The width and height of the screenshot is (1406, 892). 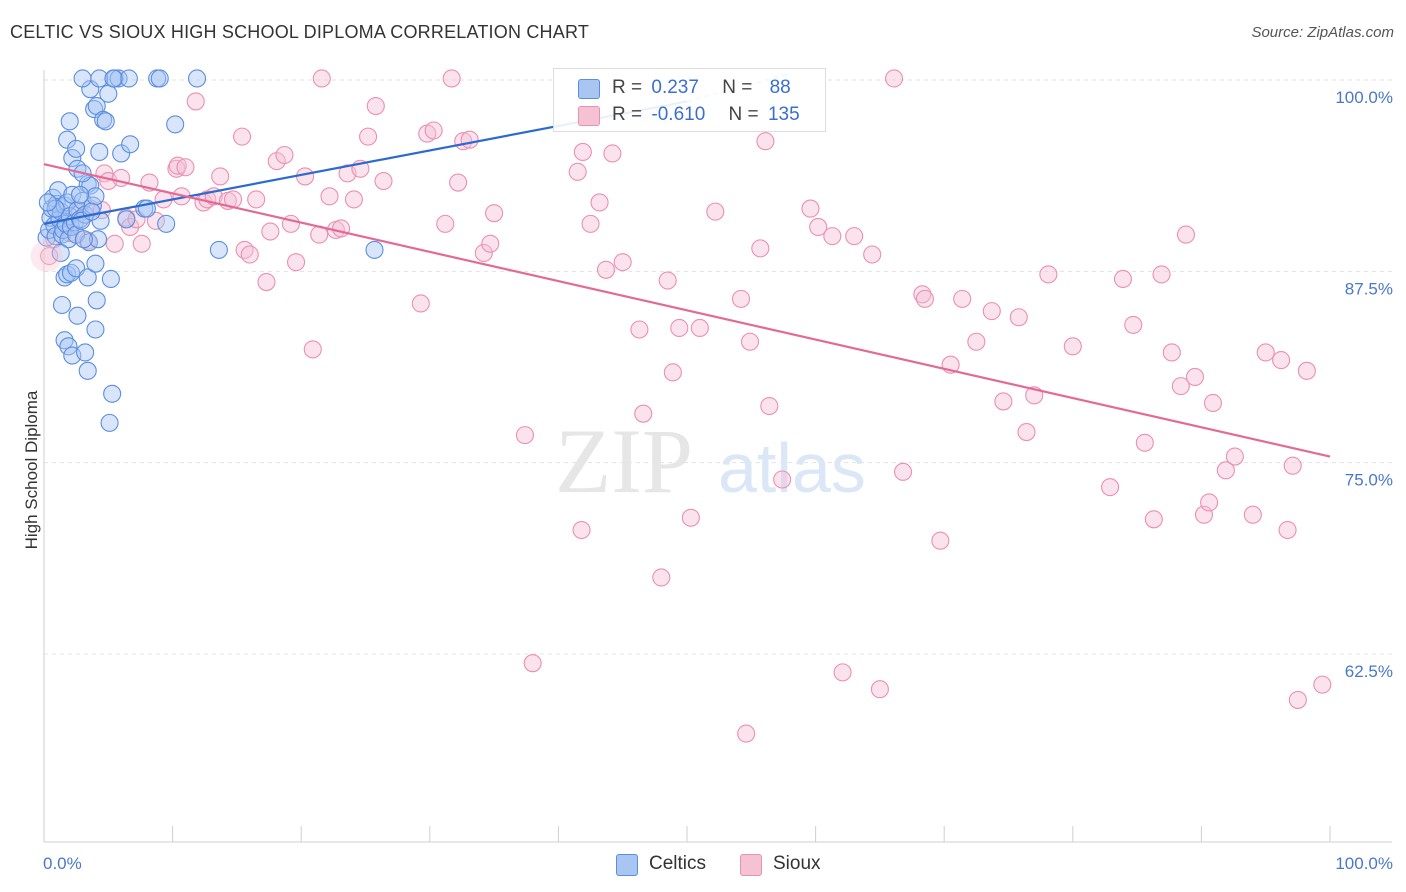 What do you see at coordinates (797, 863) in the screenshot?
I see `sioux-legend-label: Sioux` at bounding box center [797, 863].